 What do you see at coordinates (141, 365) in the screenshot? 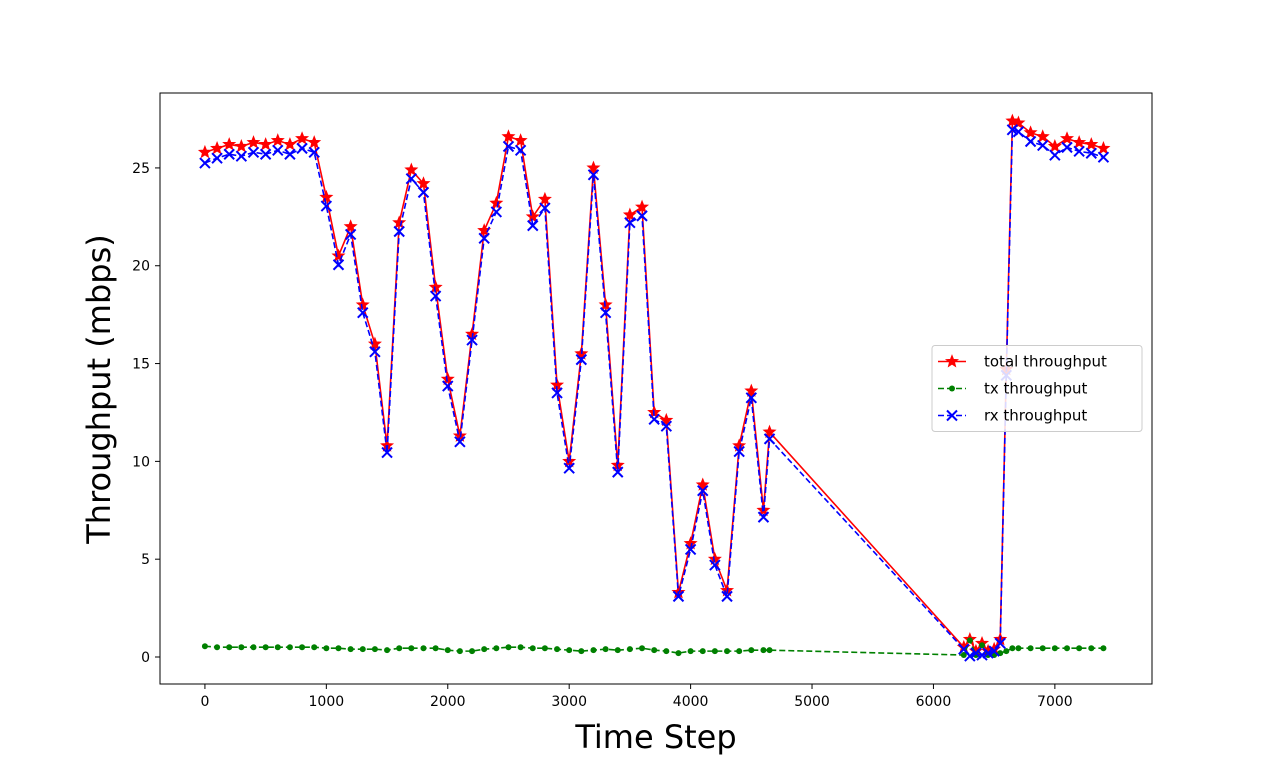
I see `y-tick-label: 15` at bounding box center [141, 365].